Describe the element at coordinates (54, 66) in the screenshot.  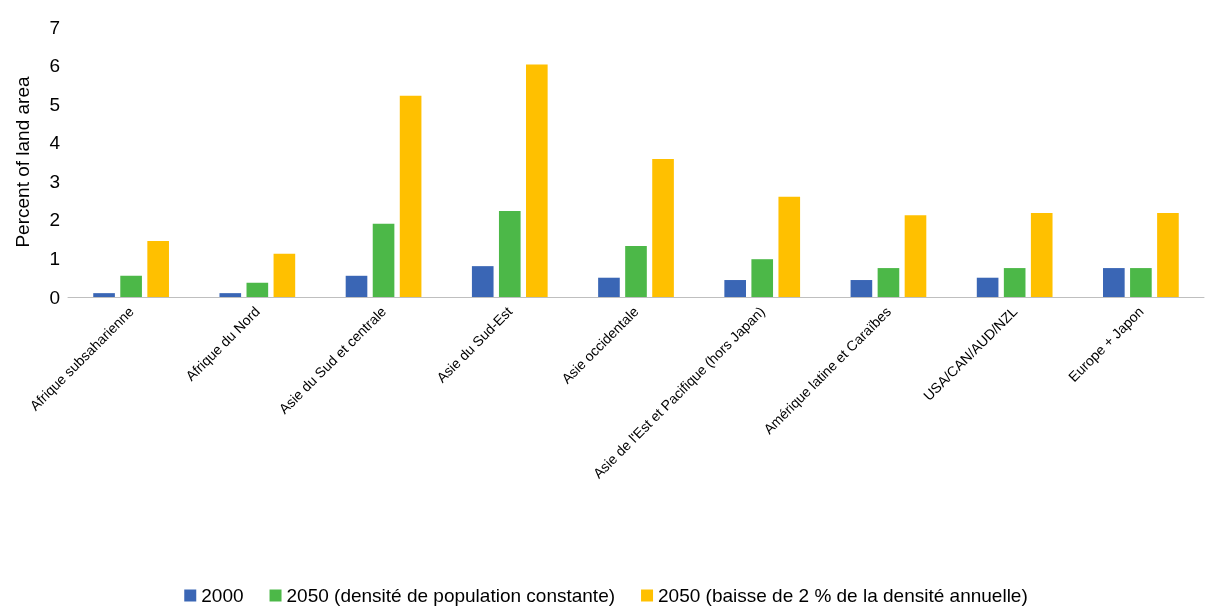
I see `y-tick-label: 6` at that location.